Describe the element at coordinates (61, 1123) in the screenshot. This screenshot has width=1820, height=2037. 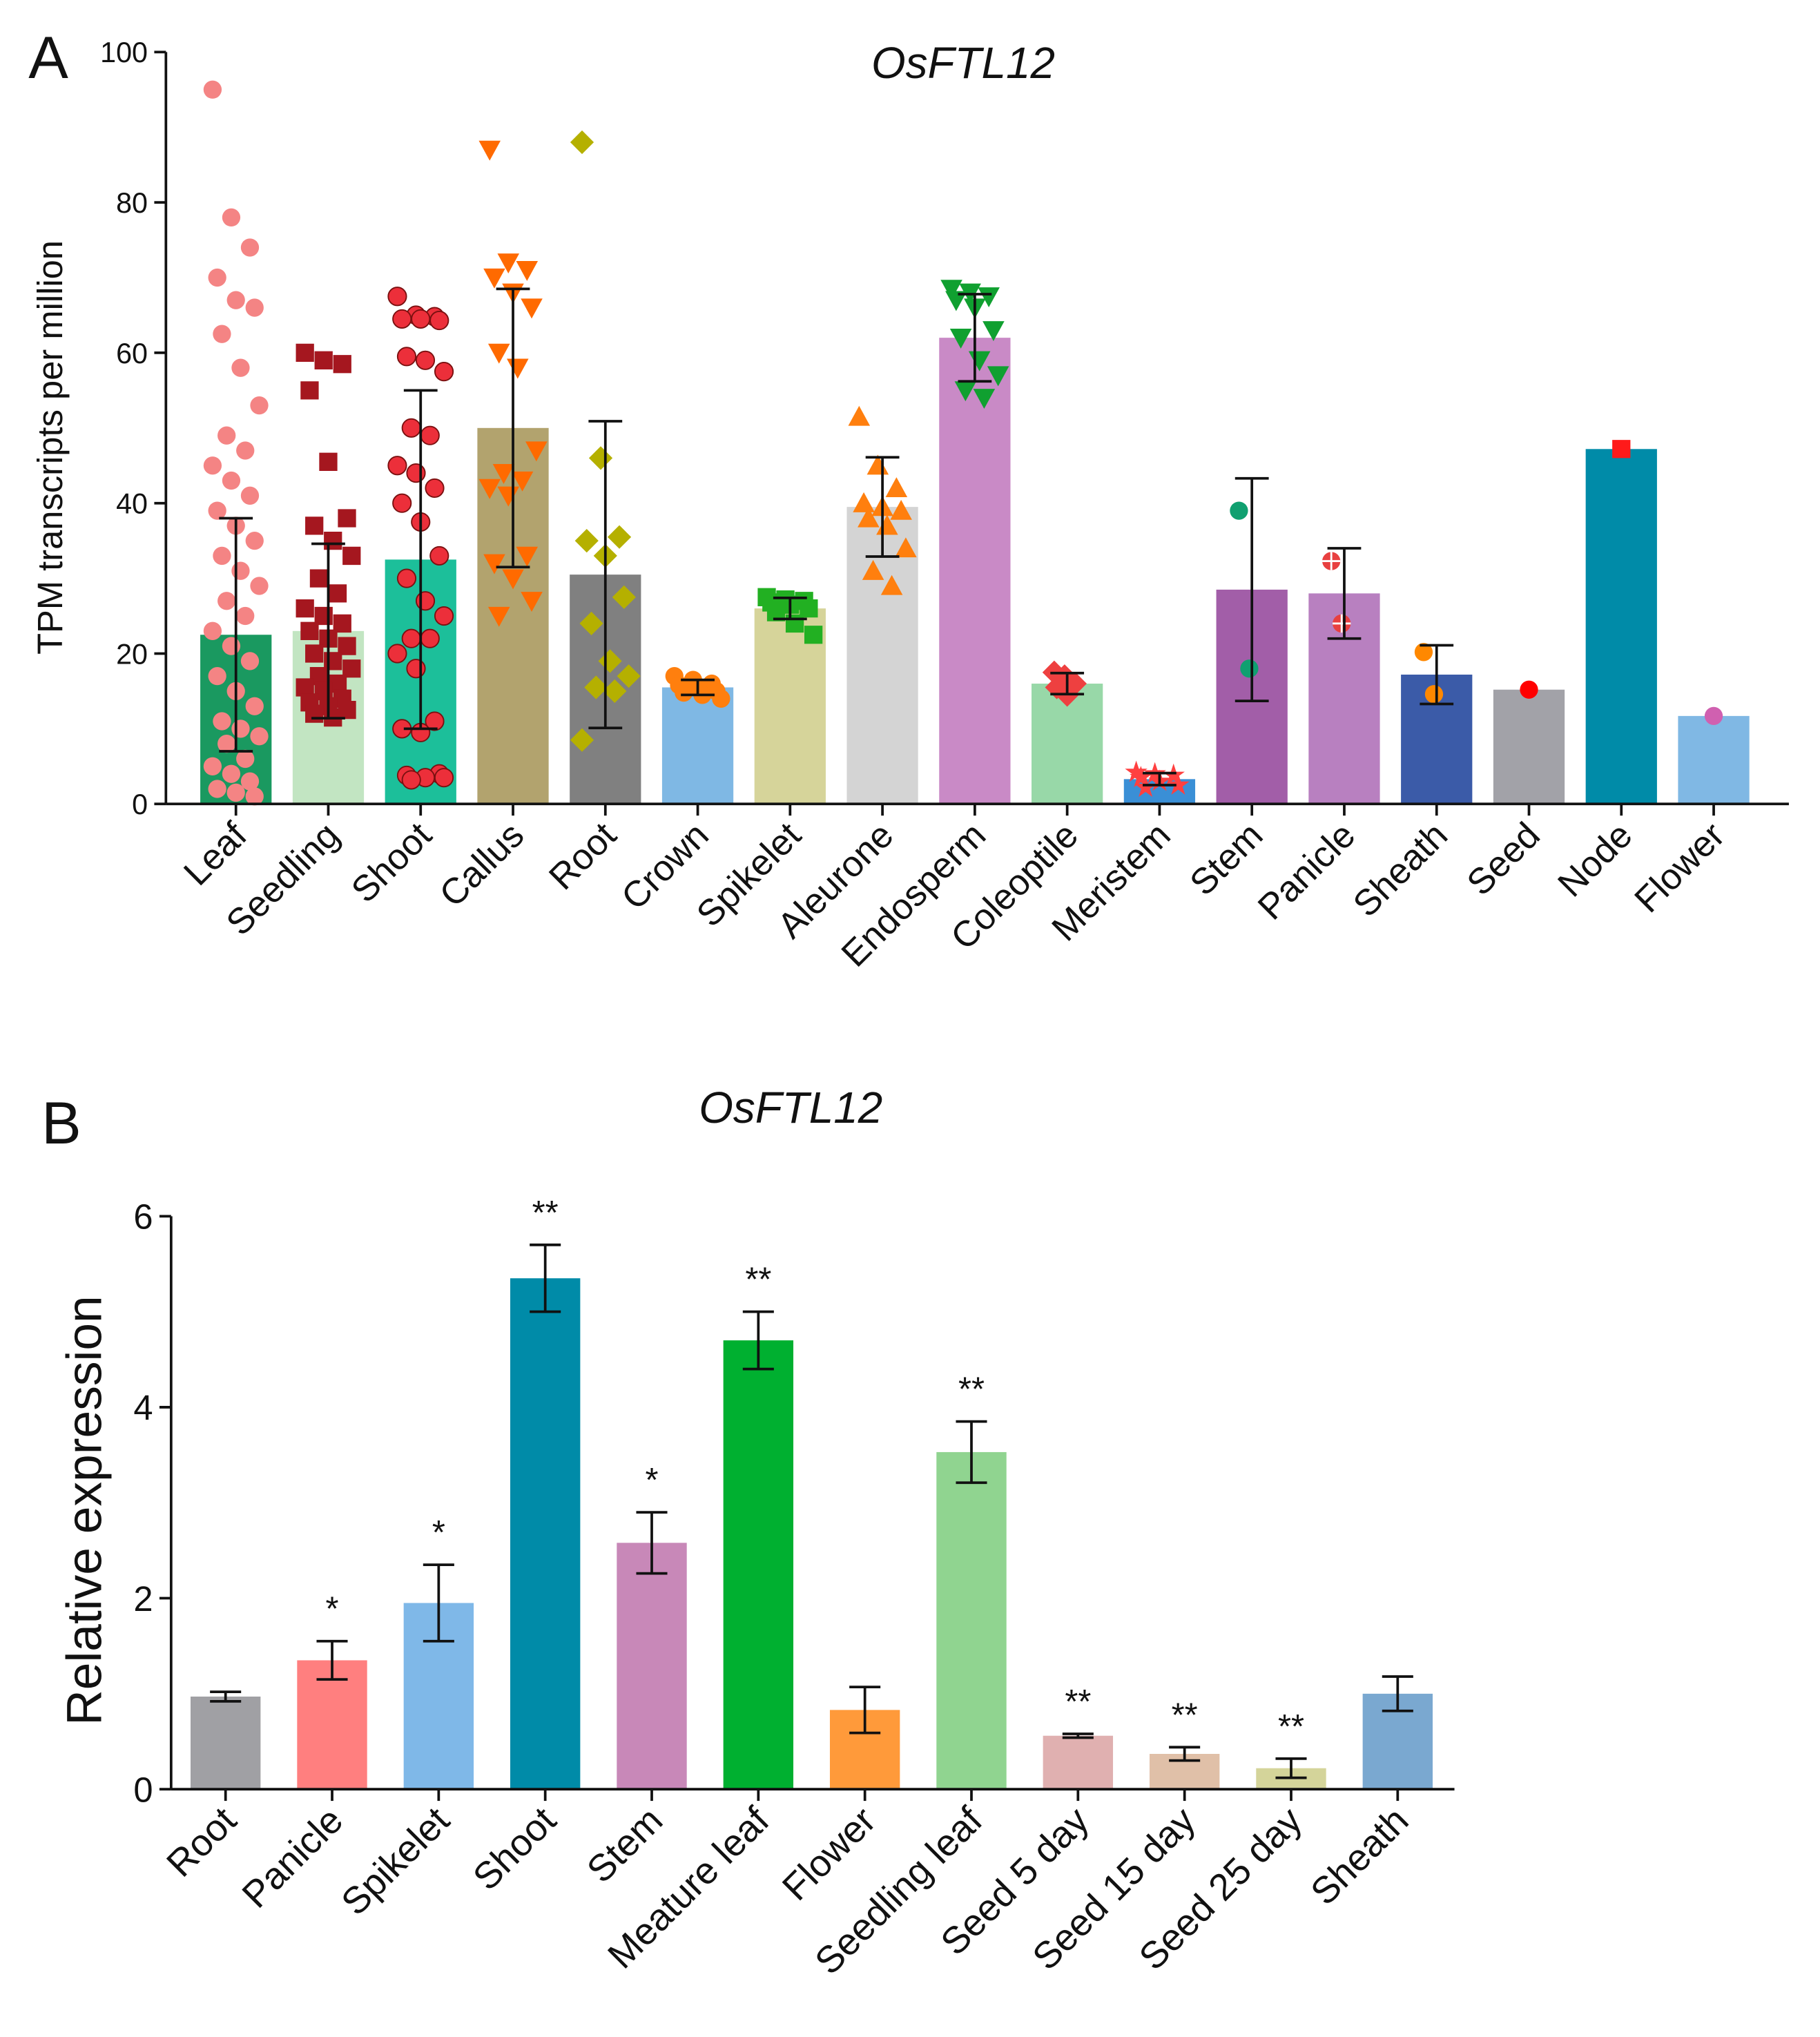
I see `panel-label: B` at that location.